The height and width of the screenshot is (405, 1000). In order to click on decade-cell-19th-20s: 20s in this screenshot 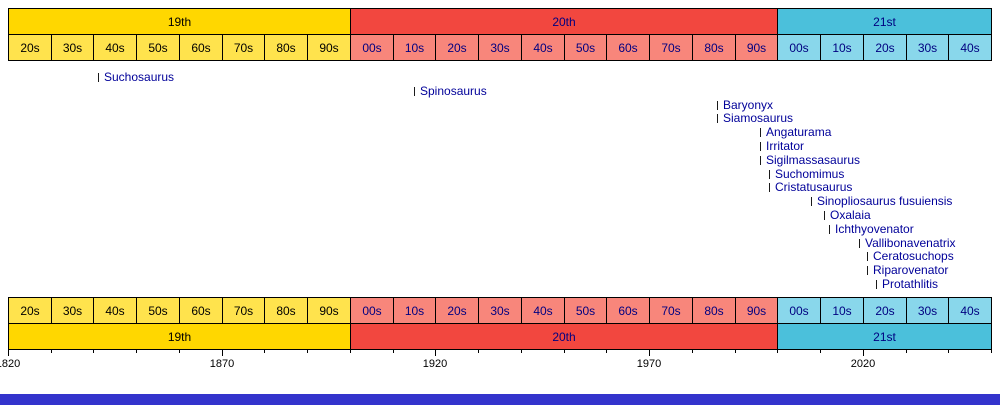, I will do `click(30, 310)`.